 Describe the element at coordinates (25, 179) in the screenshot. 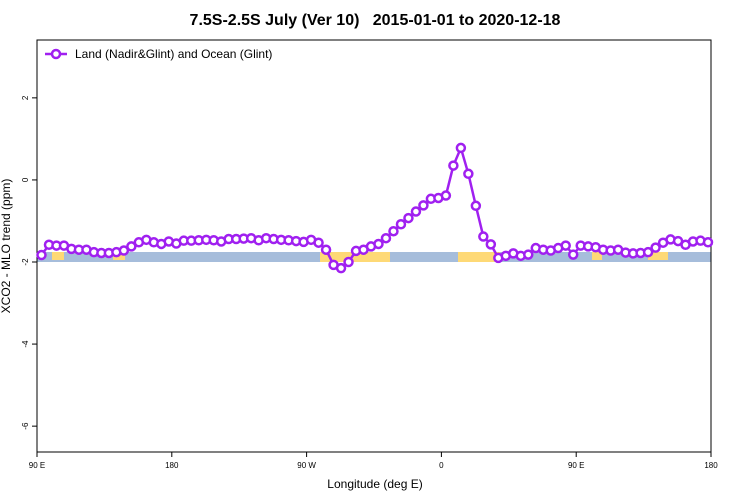

I see `y-tick-label: 0` at that location.